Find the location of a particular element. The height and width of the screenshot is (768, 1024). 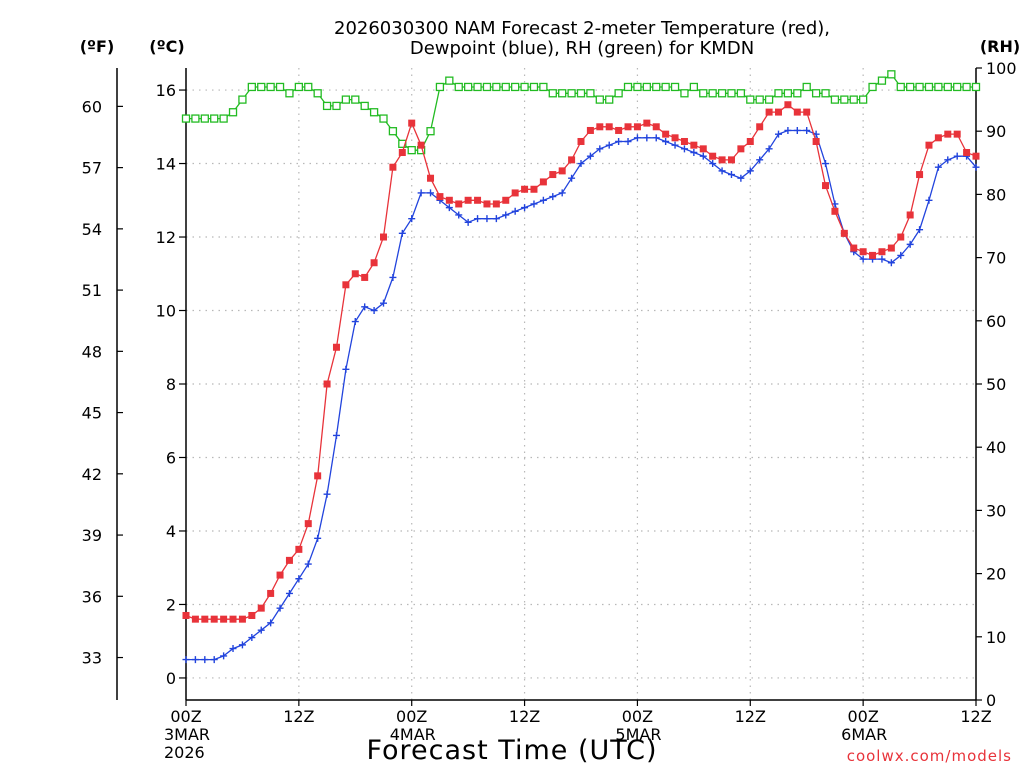

x-date-label: 3MAR is located at coordinates (187, 734).